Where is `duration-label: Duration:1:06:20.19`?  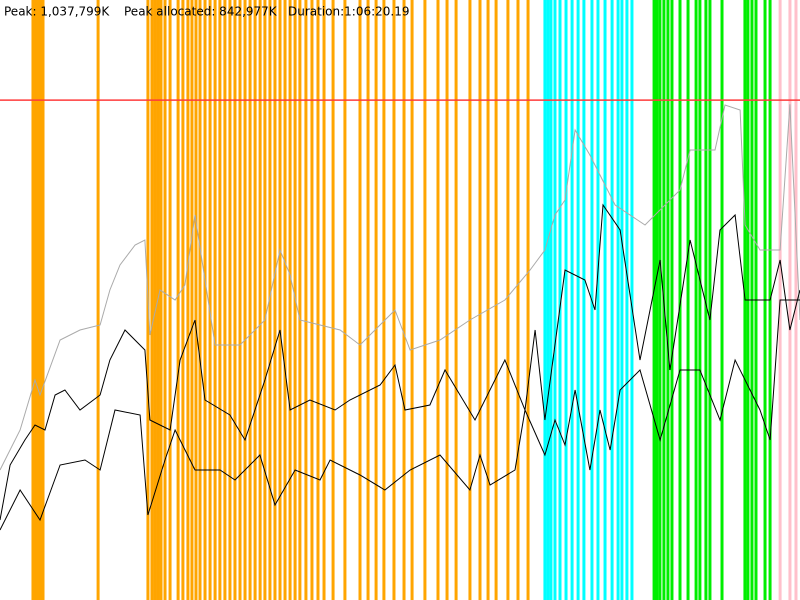
duration-label: Duration:1:06:20.19 is located at coordinates (349, 12).